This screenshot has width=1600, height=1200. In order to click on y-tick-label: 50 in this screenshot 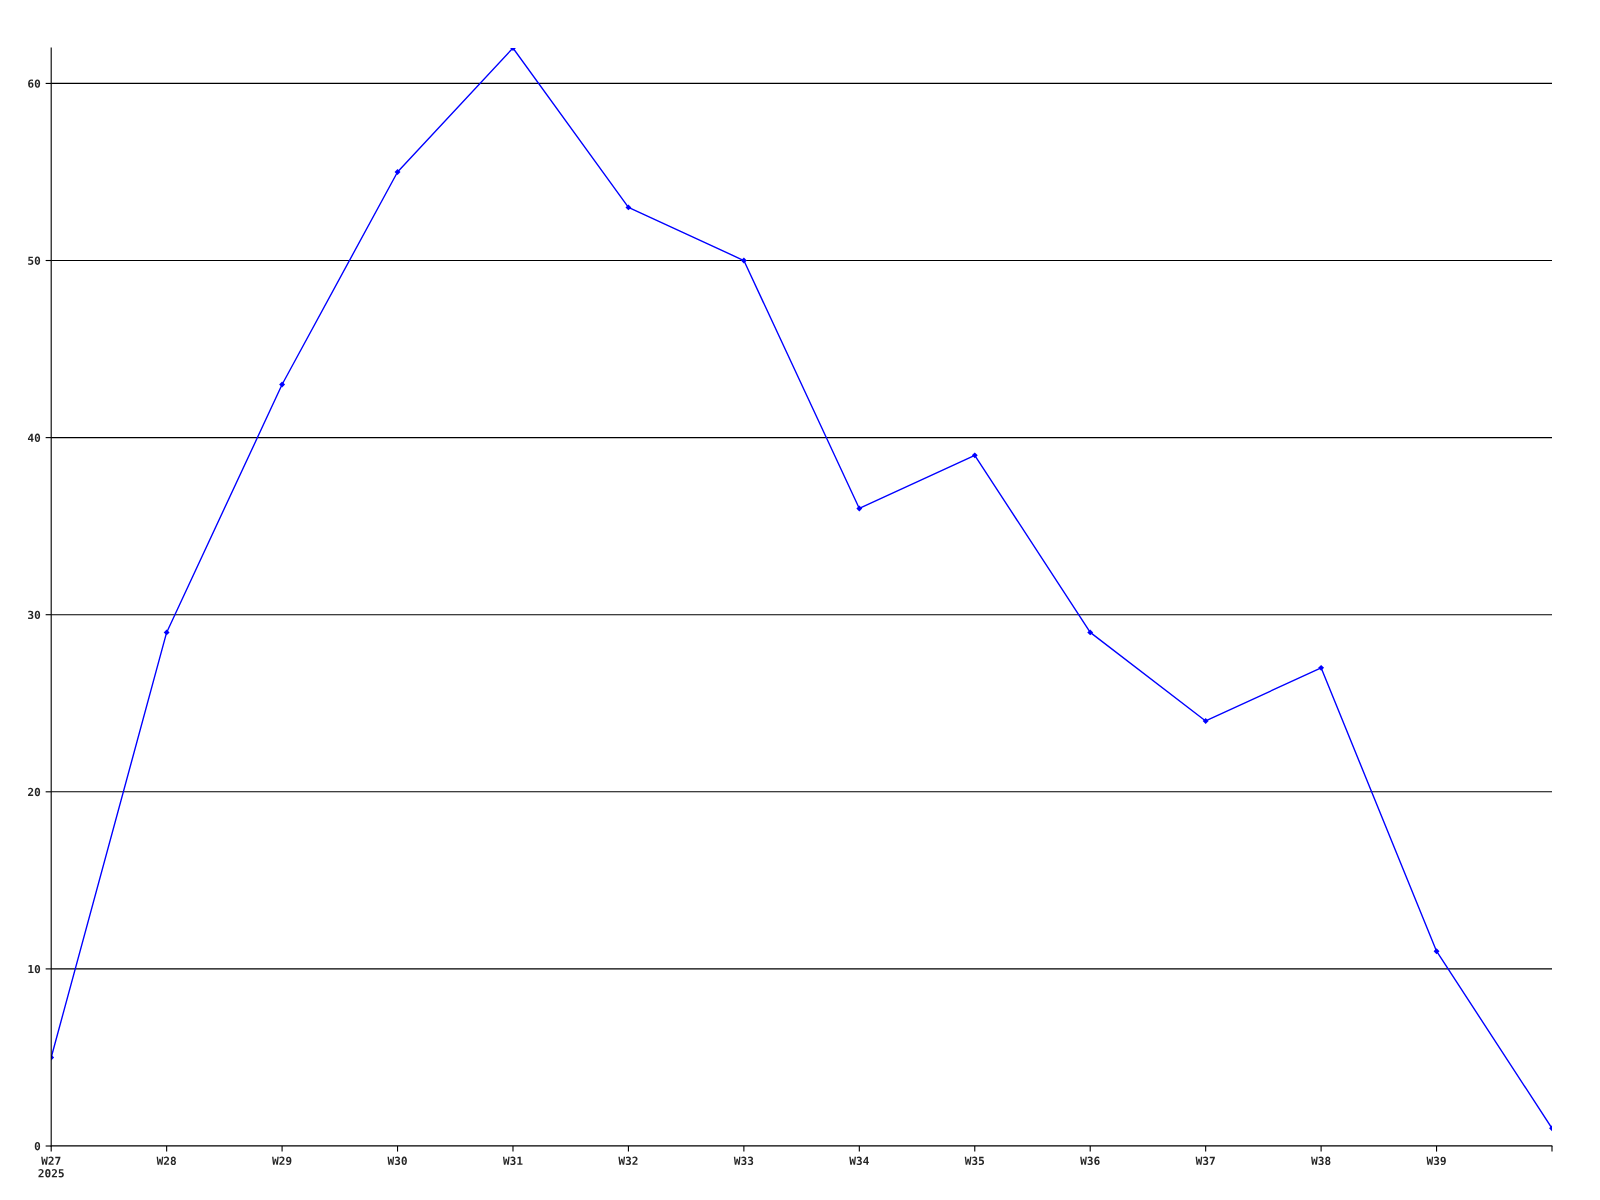, I will do `click(34, 260)`.